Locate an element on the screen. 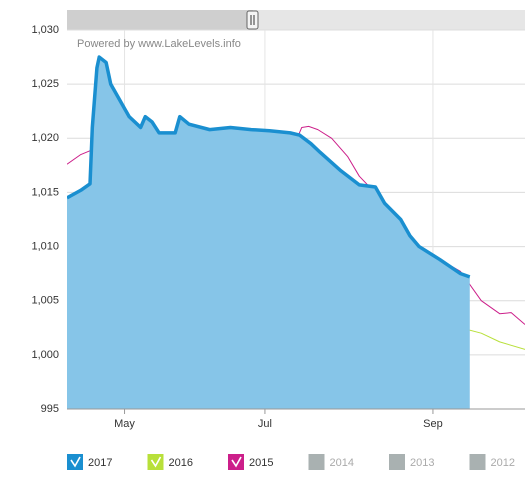 The width and height of the screenshot is (525, 479). x-tick-label: May is located at coordinates (124, 424).